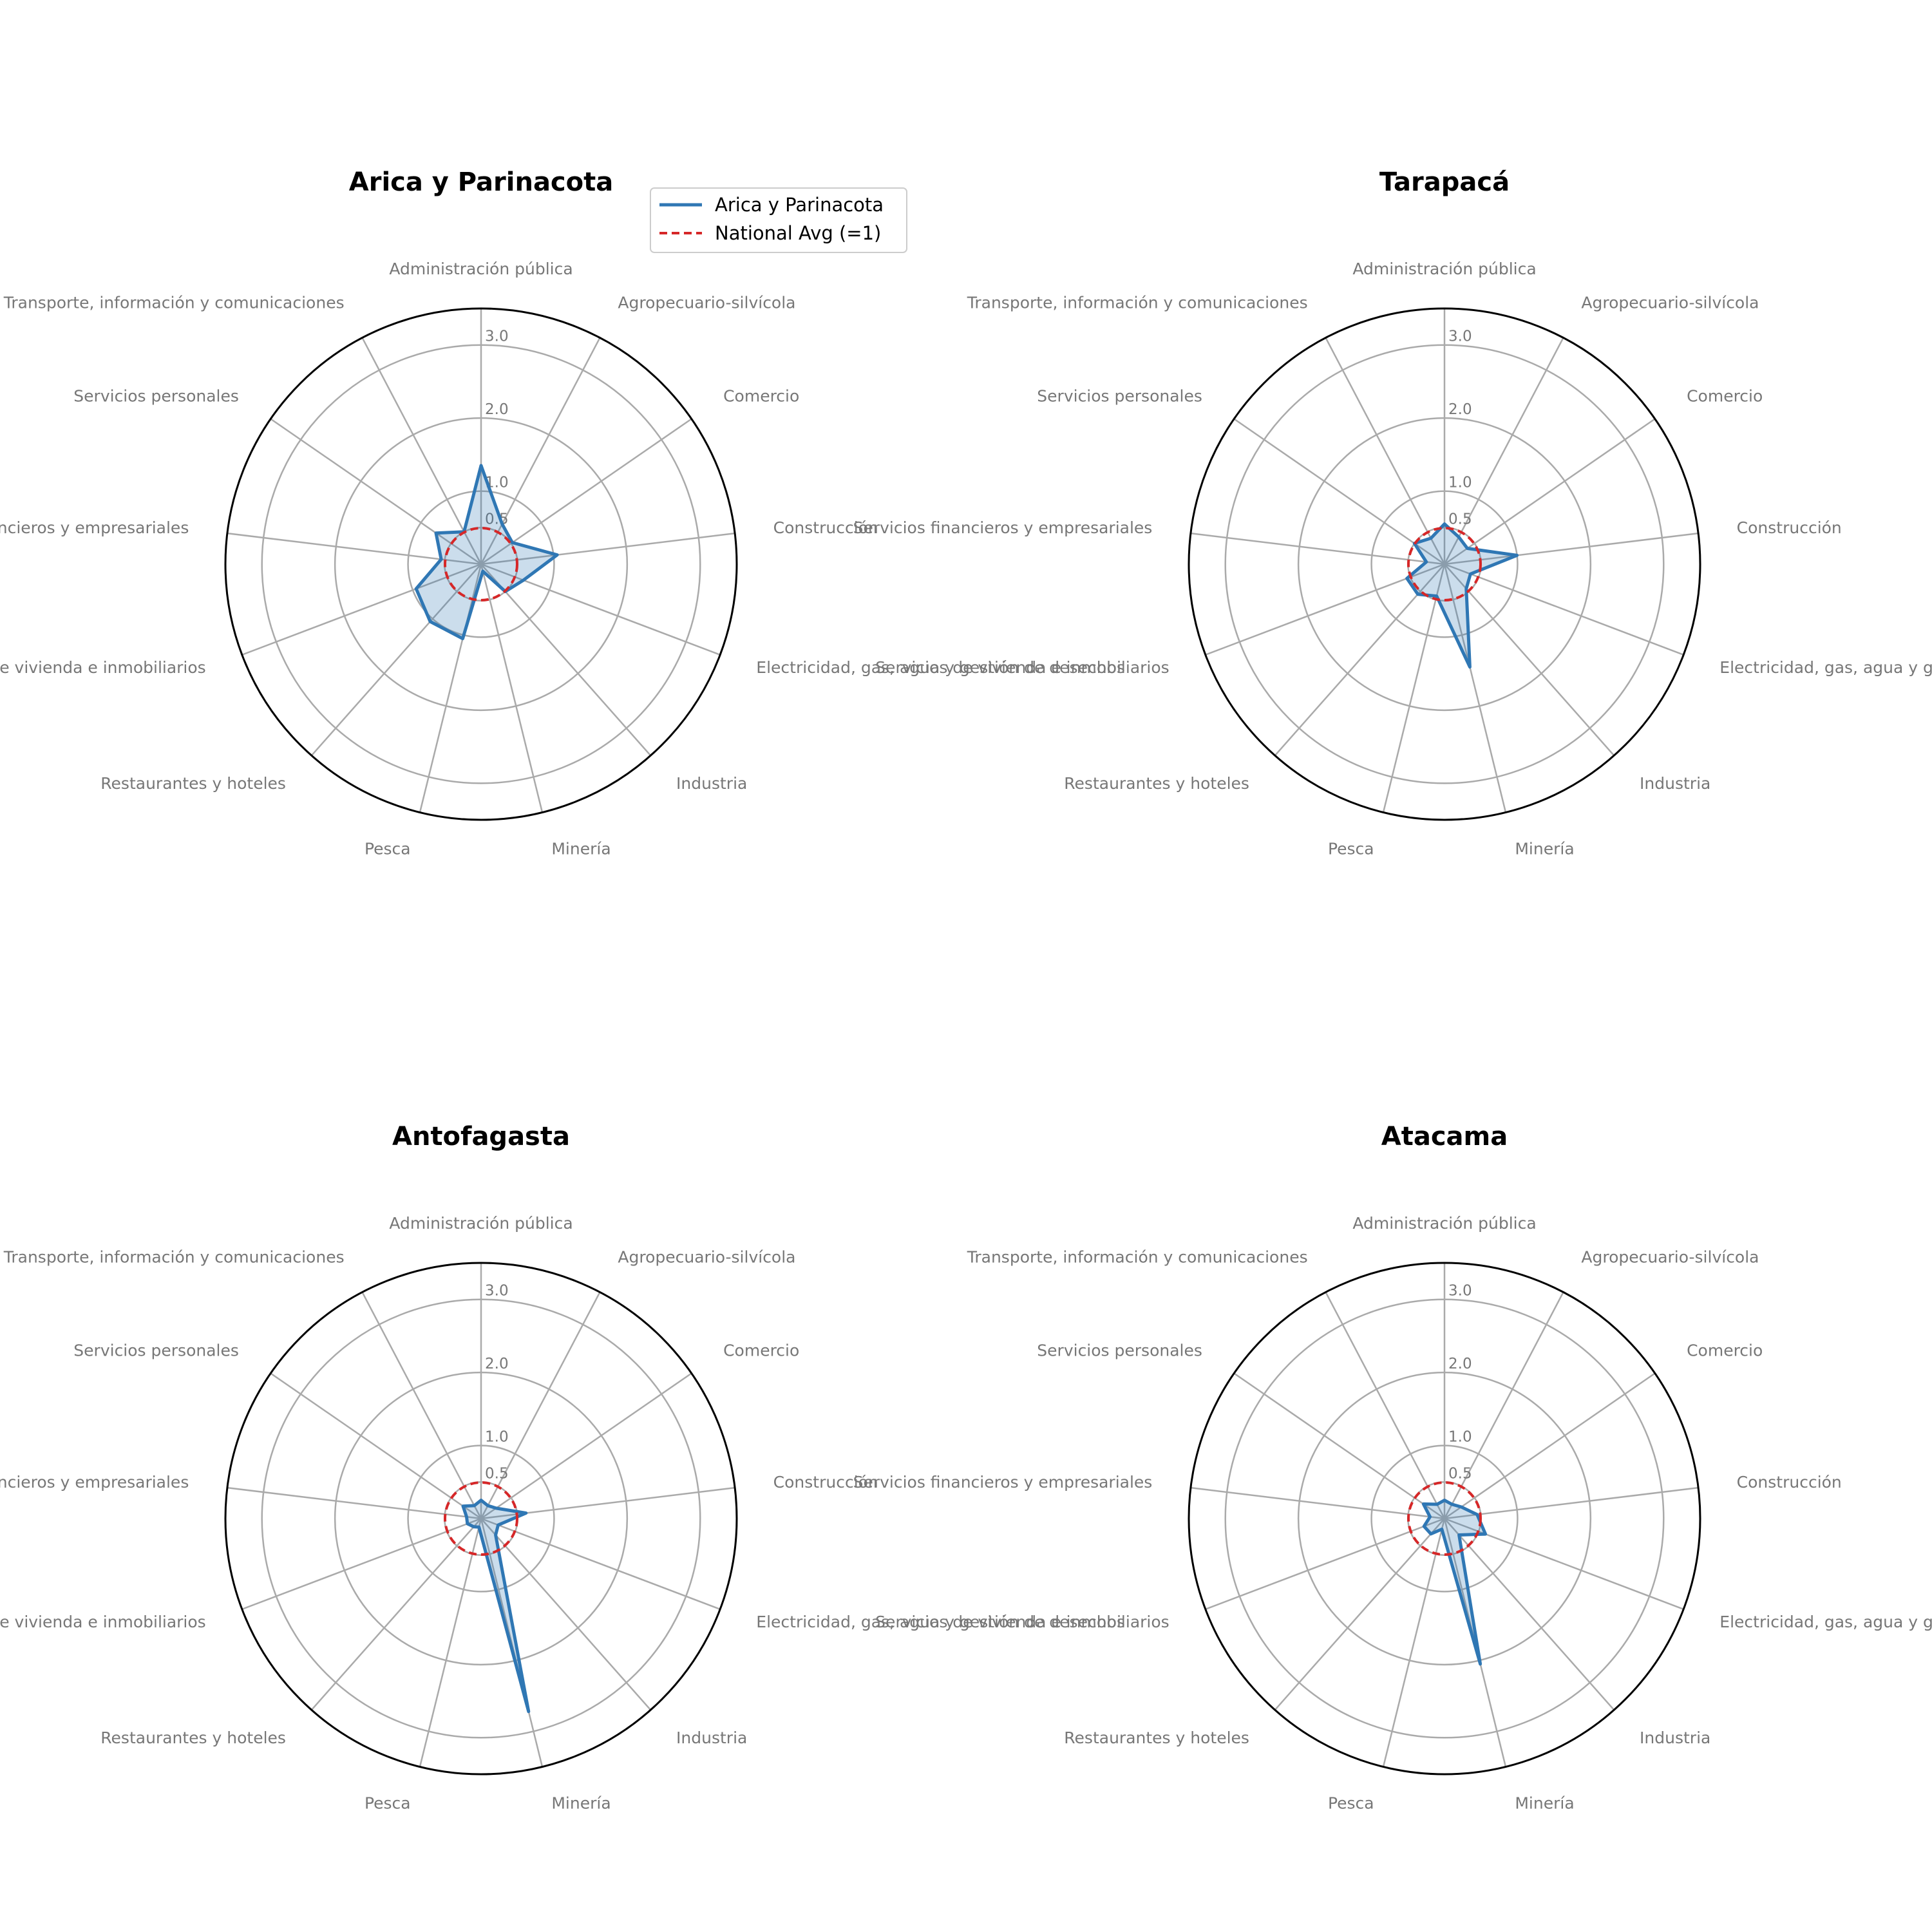 The height and width of the screenshot is (1932, 1932). Describe the element at coordinates (1460, 1291) in the screenshot. I see `radial-tick-label: 3.0` at that location.